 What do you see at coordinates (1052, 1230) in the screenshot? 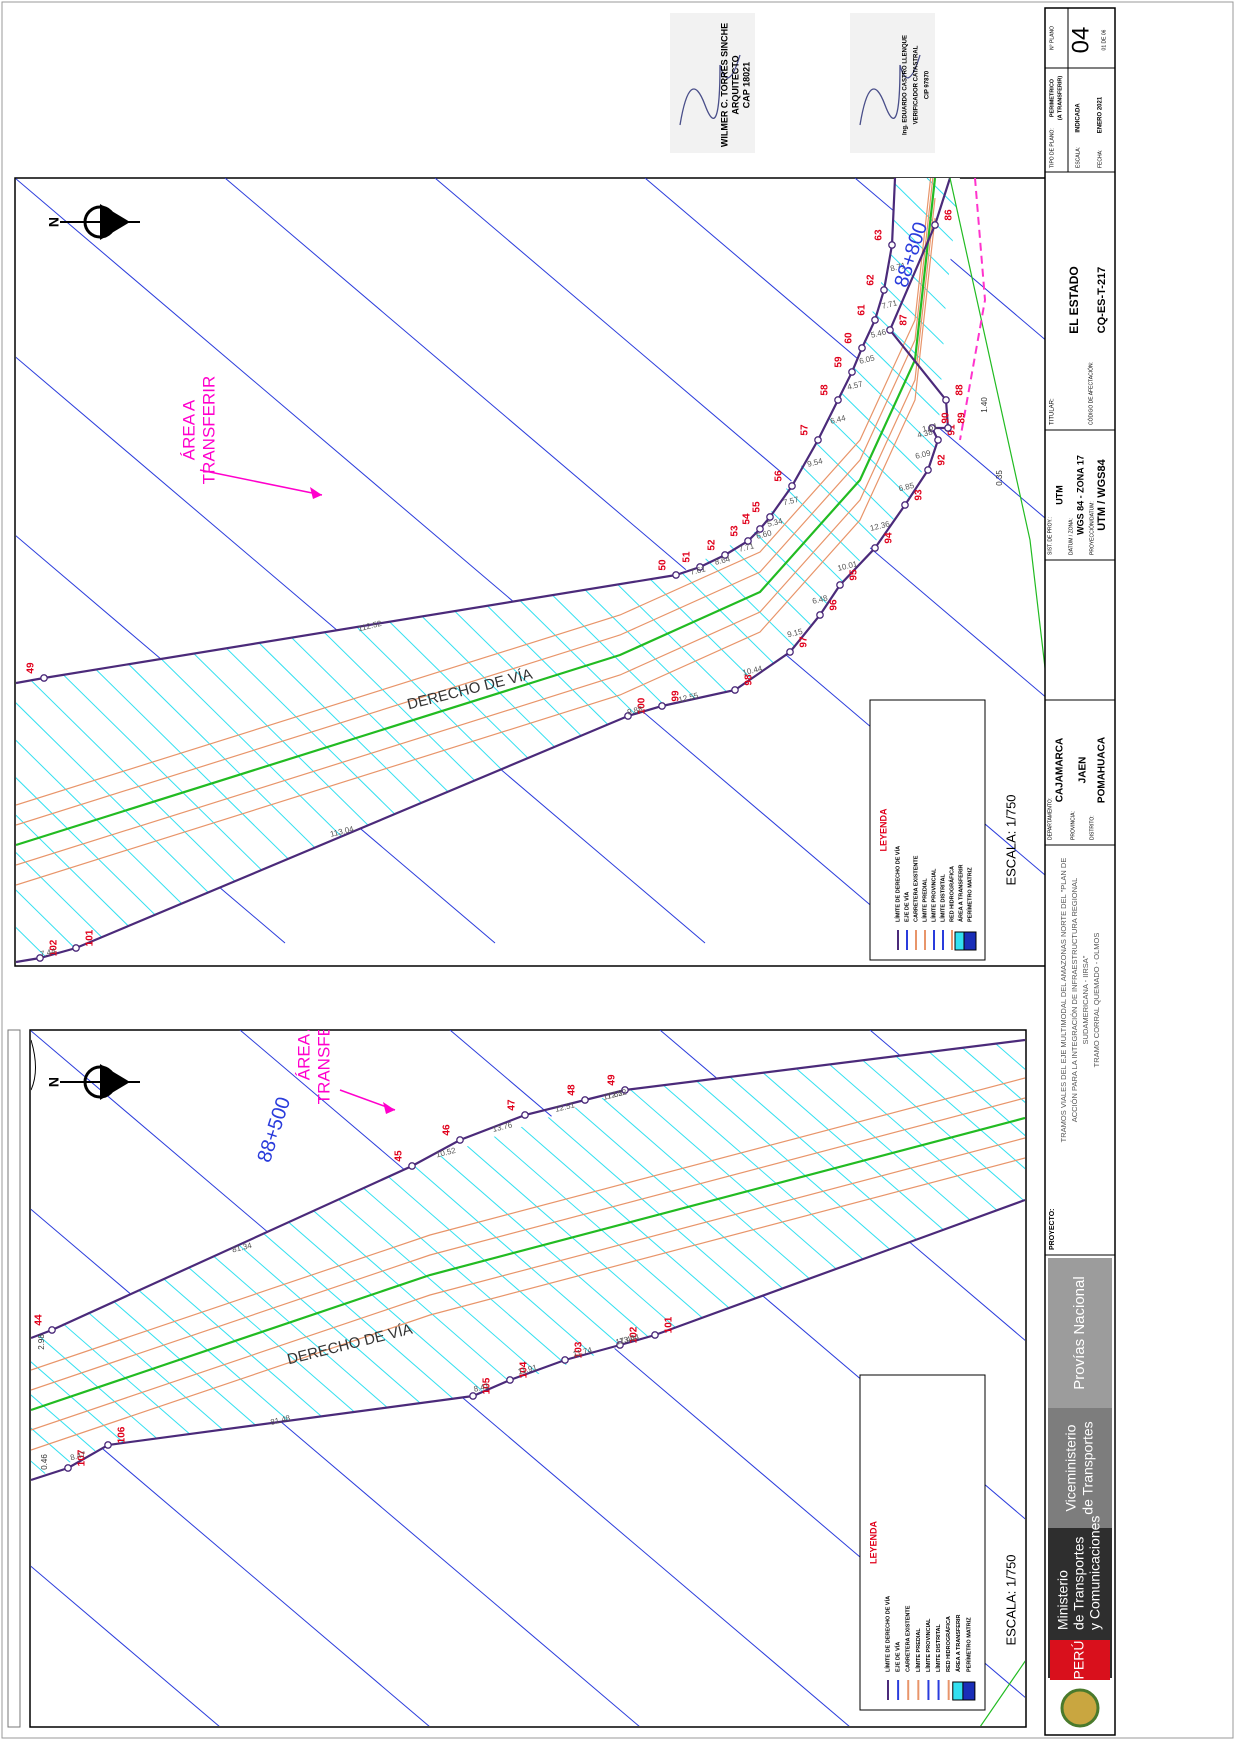
I see `field-label: PROYECTO:` at bounding box center [1052, 1230].